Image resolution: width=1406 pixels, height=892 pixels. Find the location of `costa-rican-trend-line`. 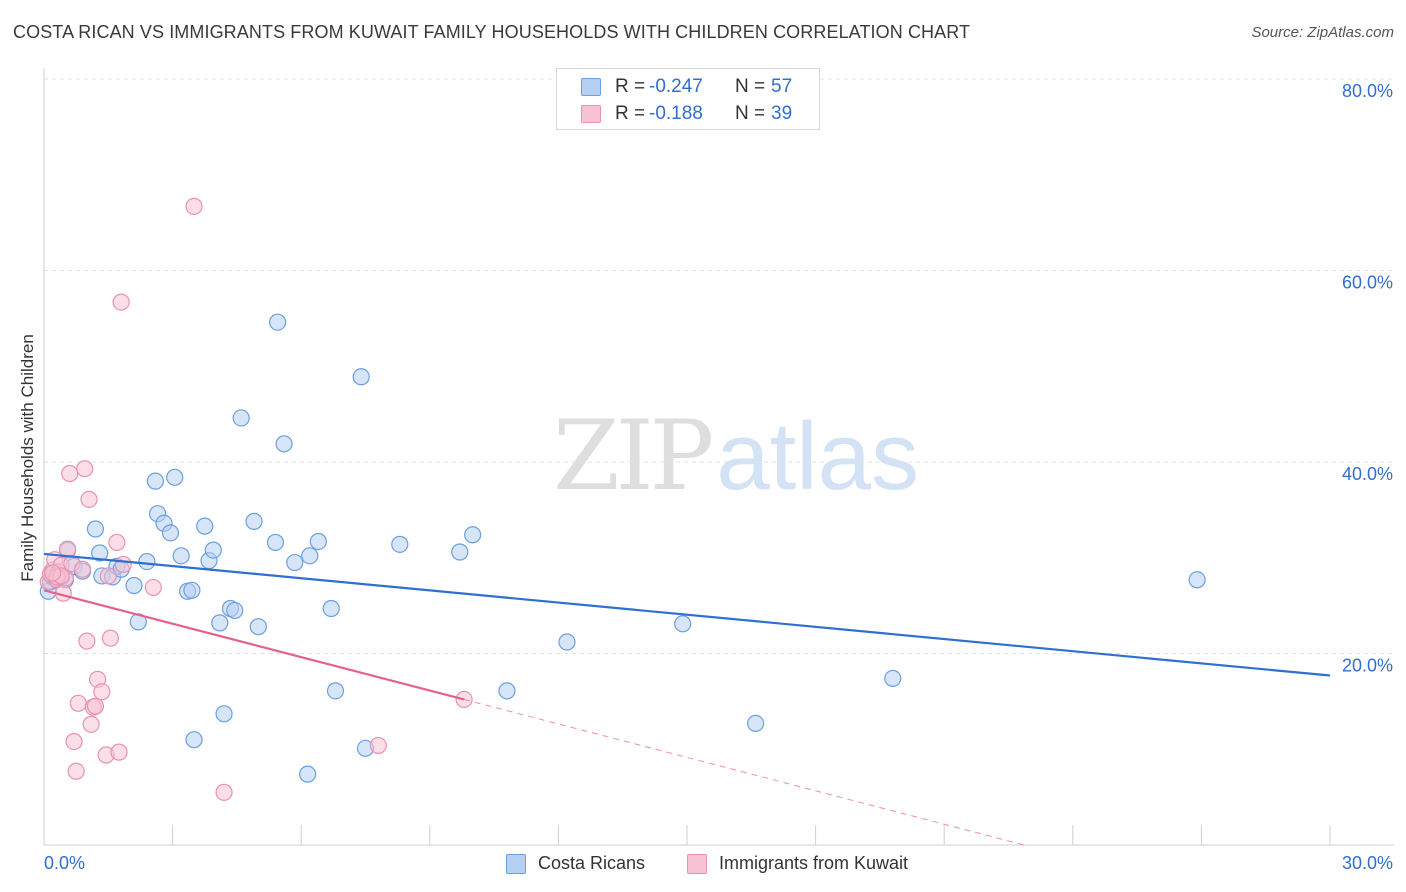

costa-rican-trend-line is located at coordinates (687, 614).